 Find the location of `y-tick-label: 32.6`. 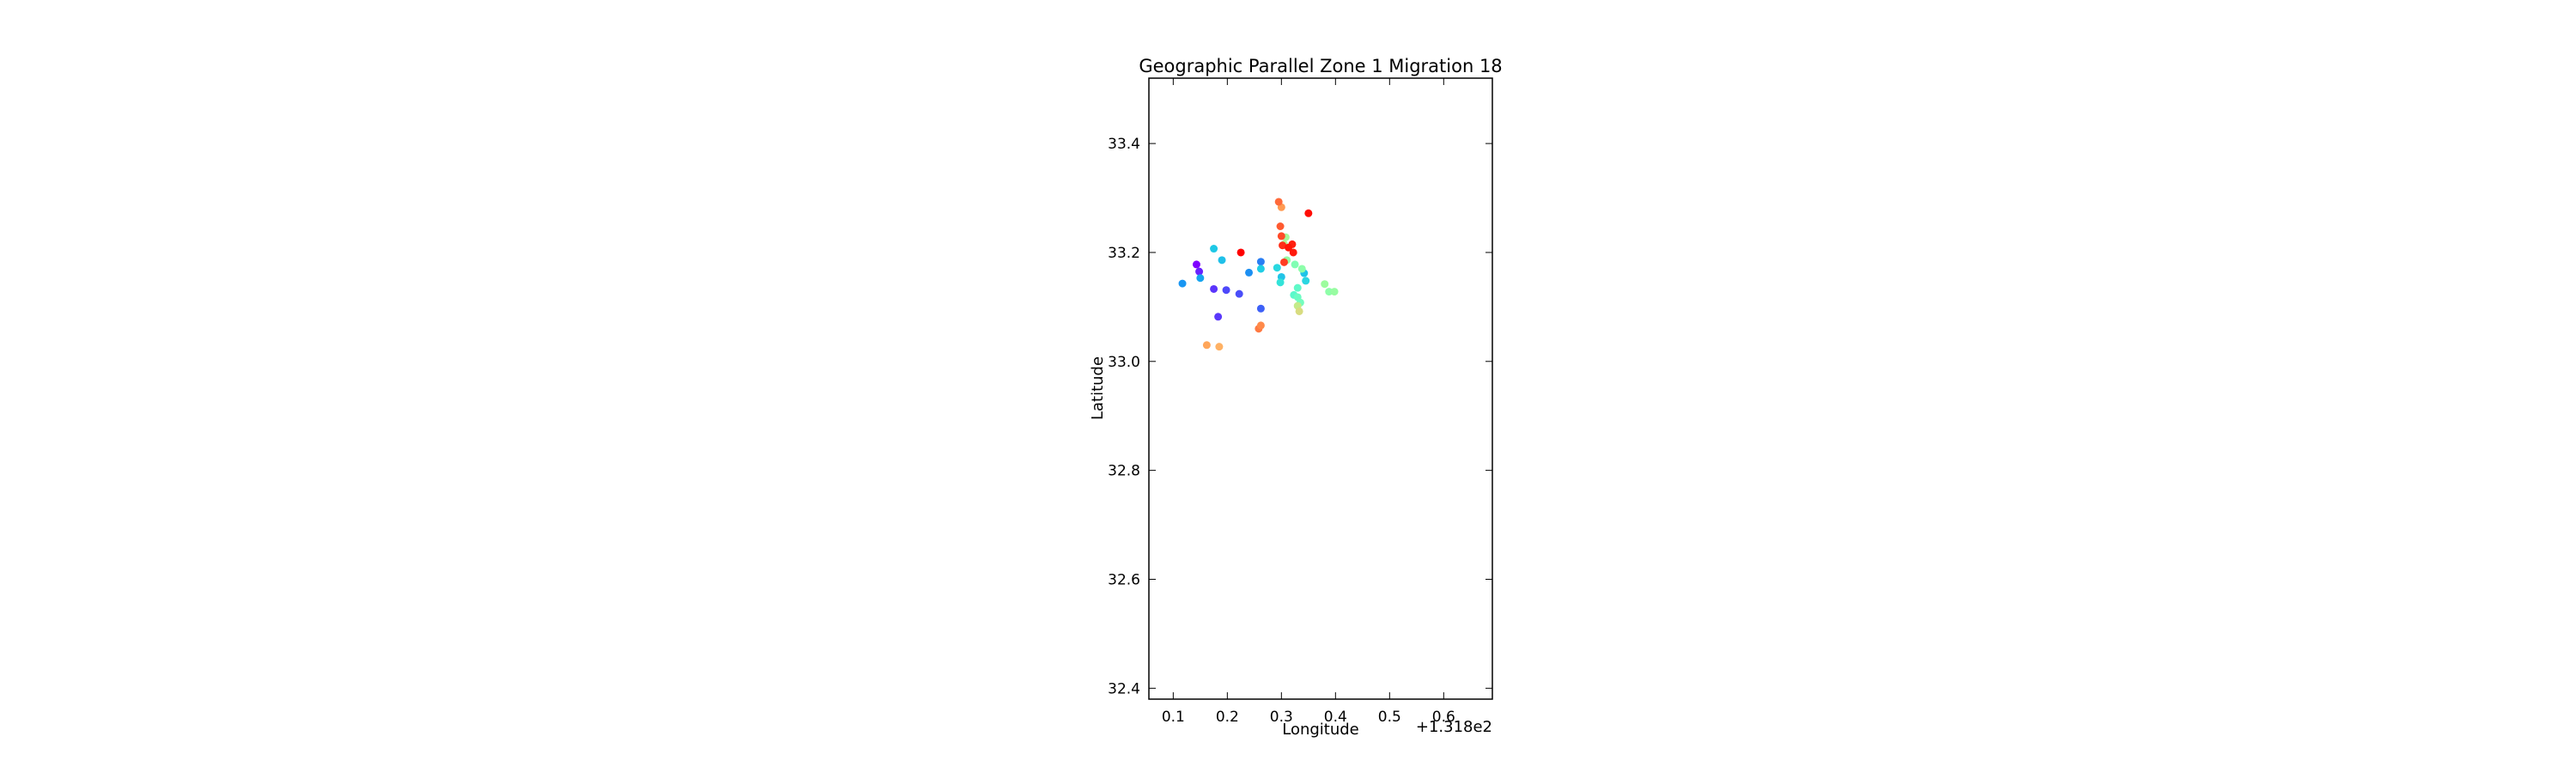

y-tick-label: 32.6 is located at coordinates (1124, 579).